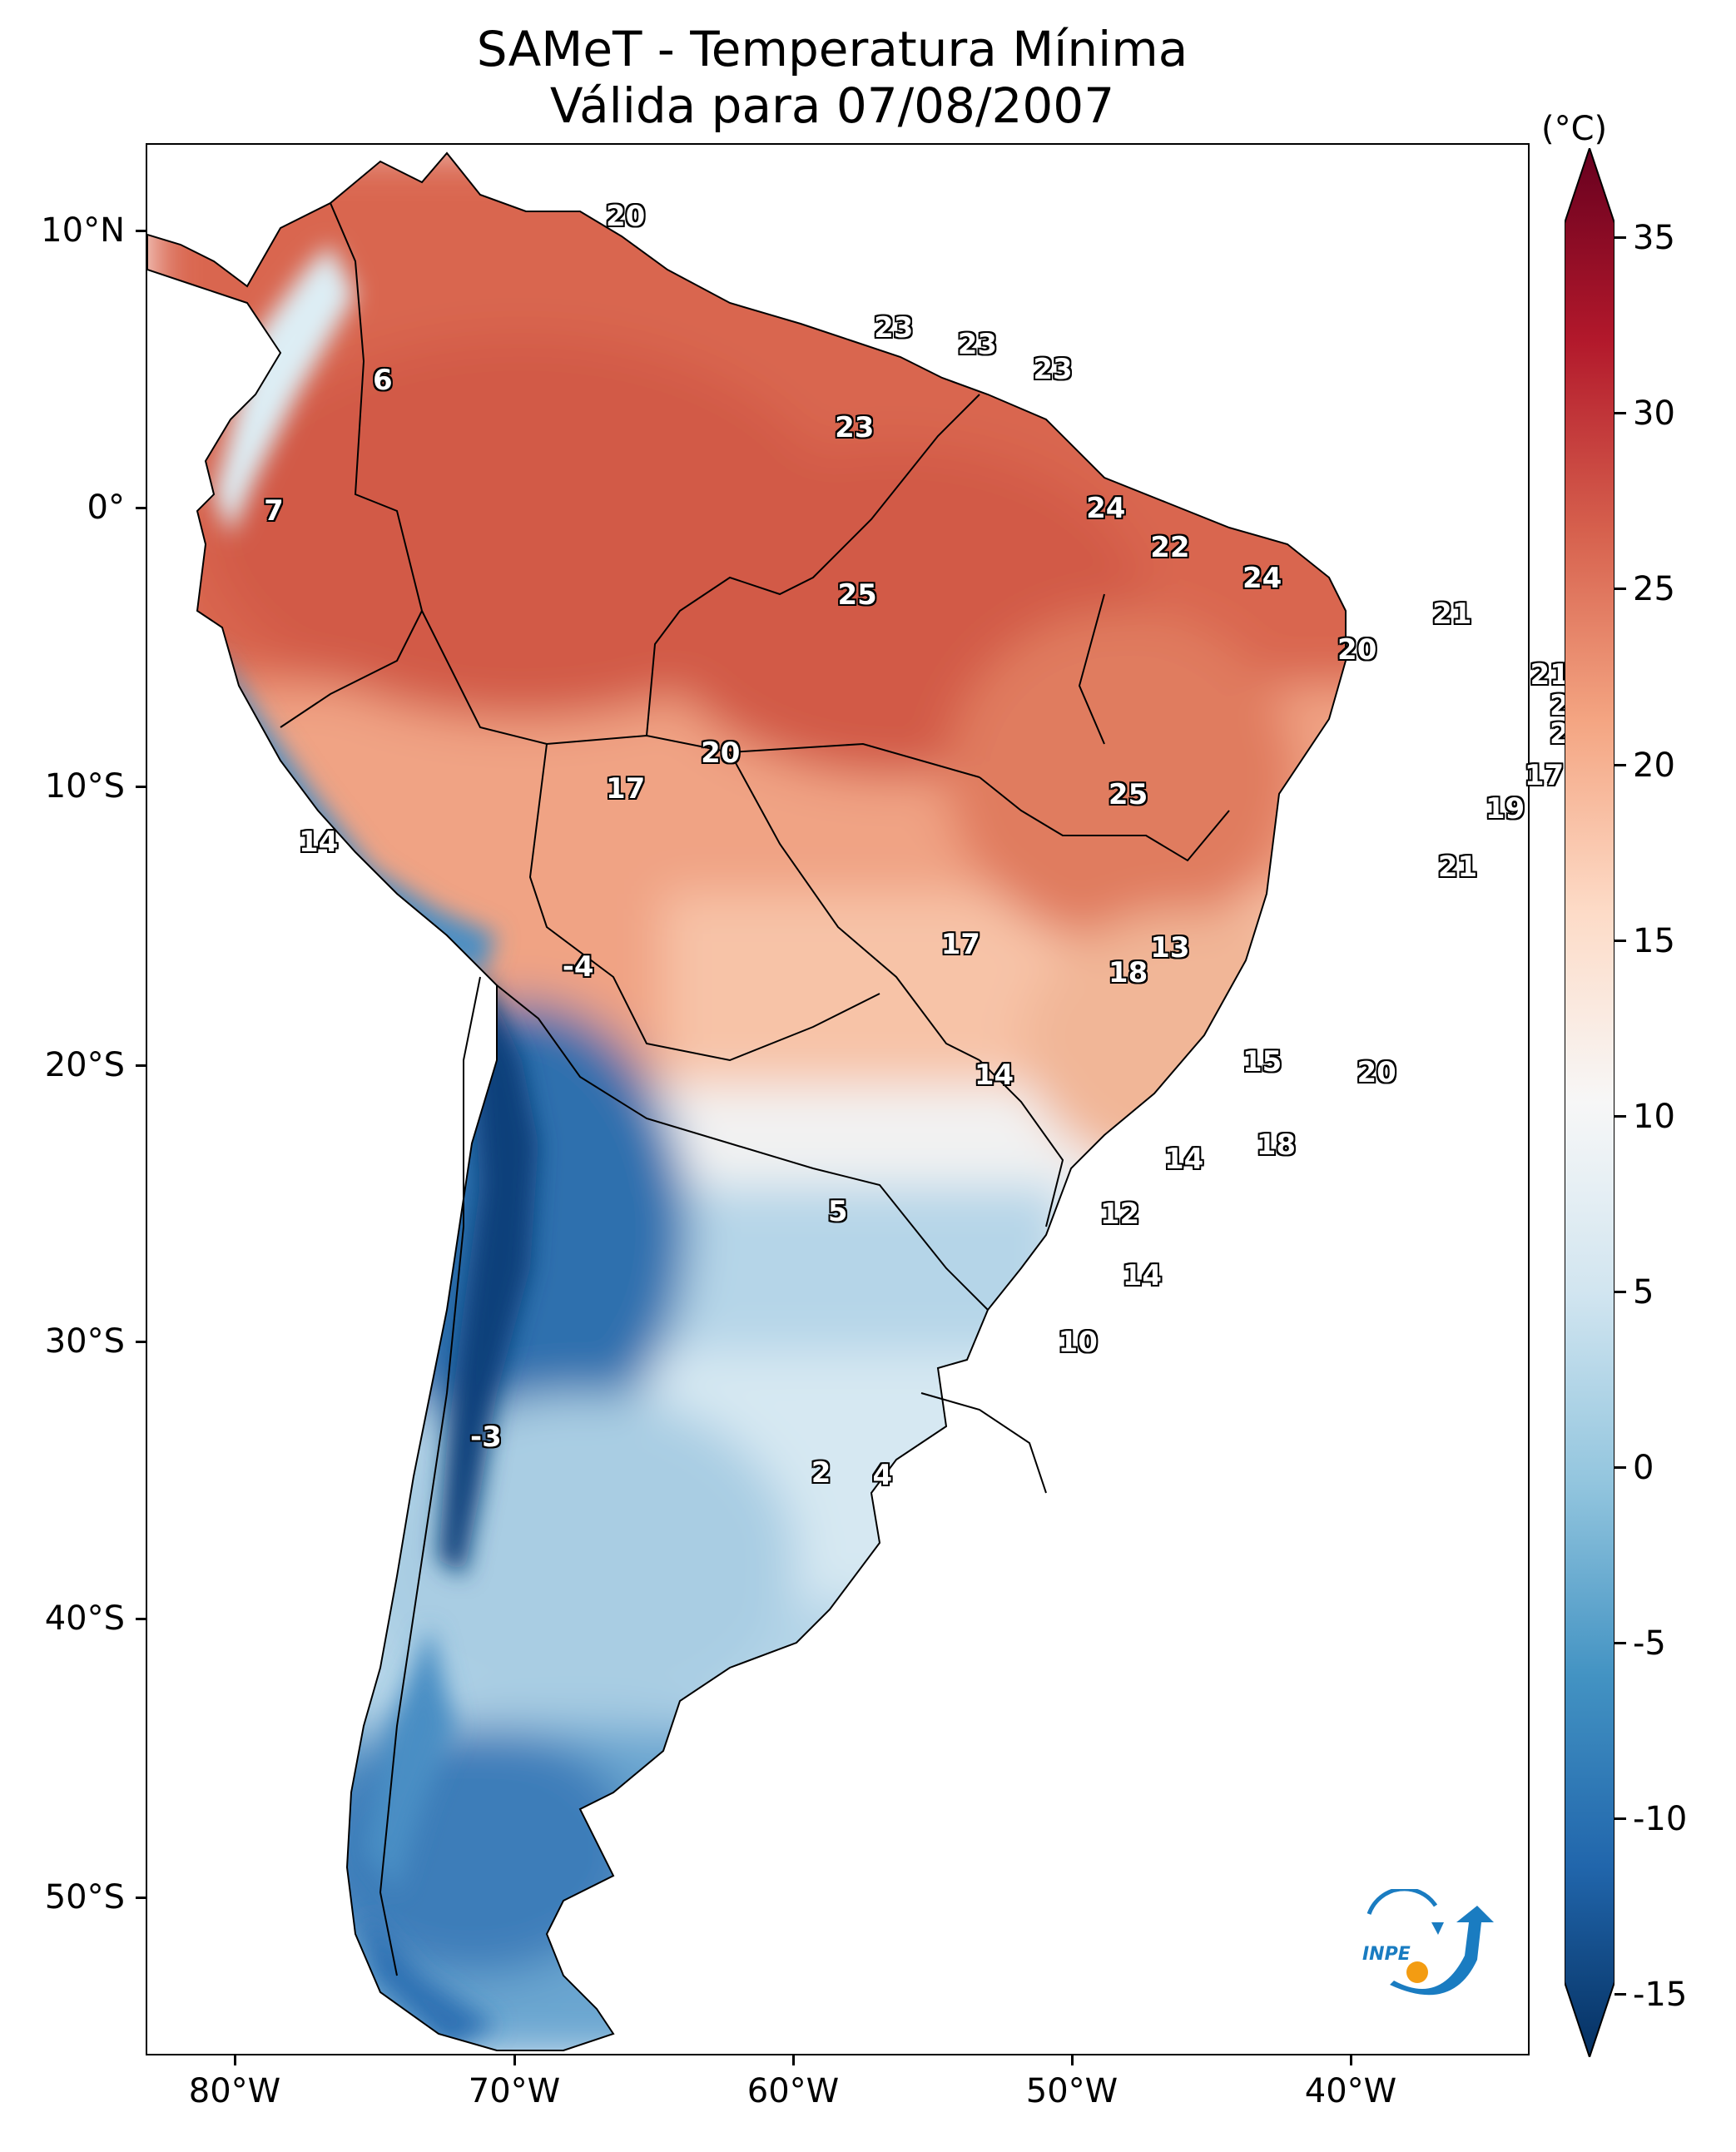 This screenshot has height=2152, width=1736. Describe the element at coordinates (85, 1618) in the screenshot. I see `lat-label-40s: 40°S` at that location.